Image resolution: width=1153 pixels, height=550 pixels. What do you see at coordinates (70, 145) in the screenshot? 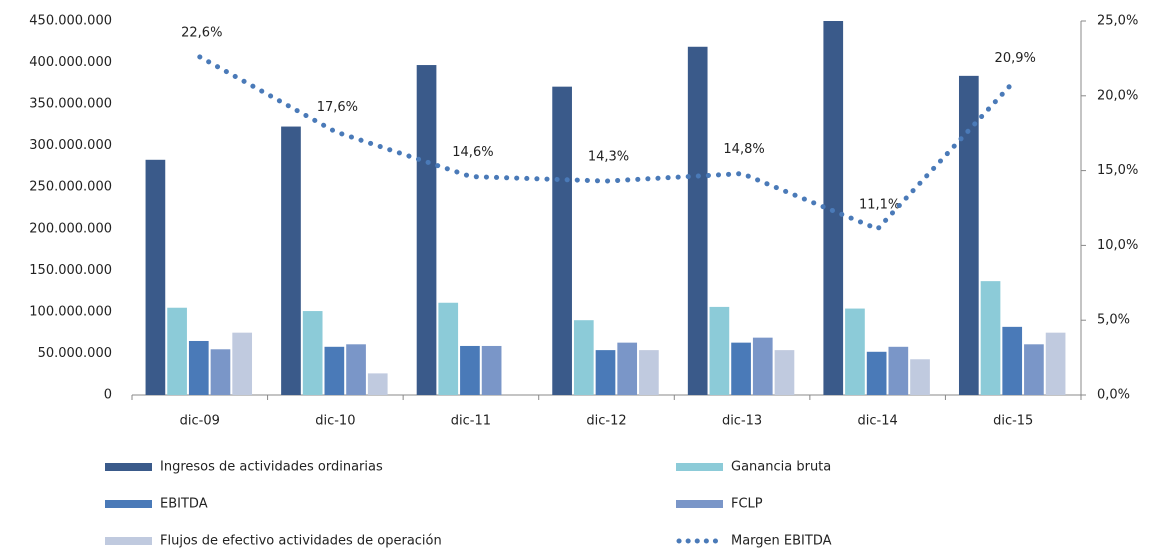
I see `y-tick-label: 300.000.000` at bounding box center [70, 145].